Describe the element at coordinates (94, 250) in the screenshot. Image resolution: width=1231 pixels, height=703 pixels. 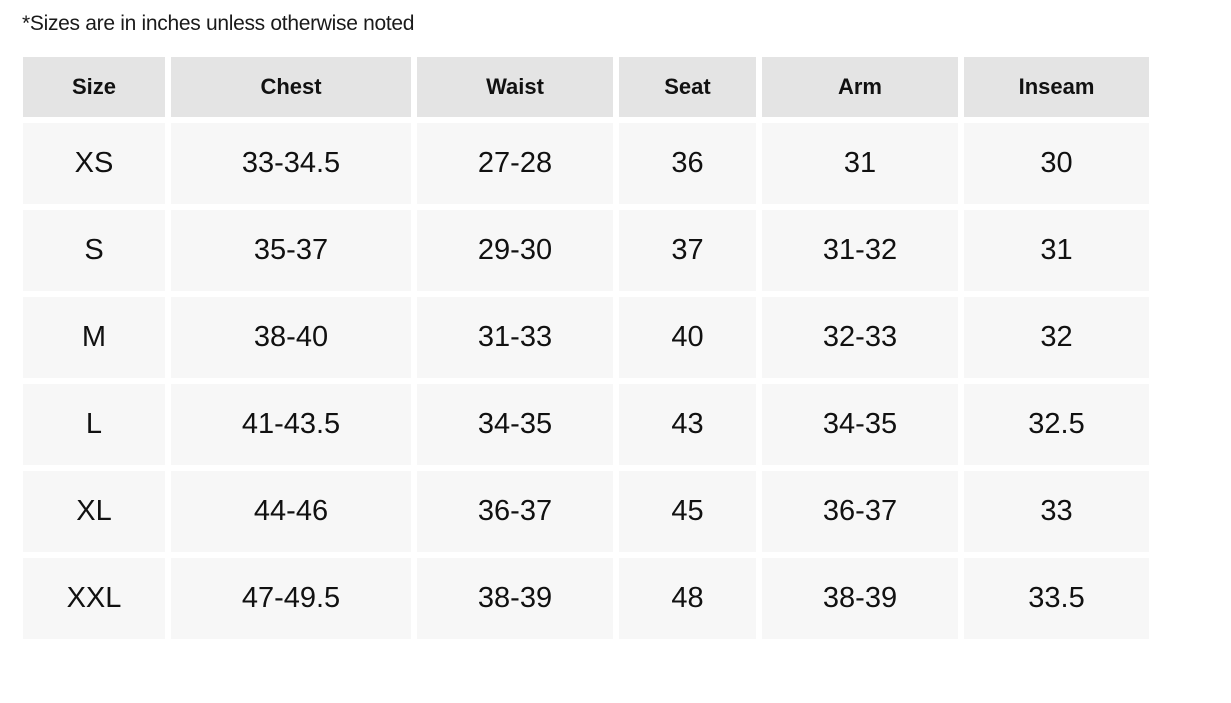
I see `cell-size: S` at that location.